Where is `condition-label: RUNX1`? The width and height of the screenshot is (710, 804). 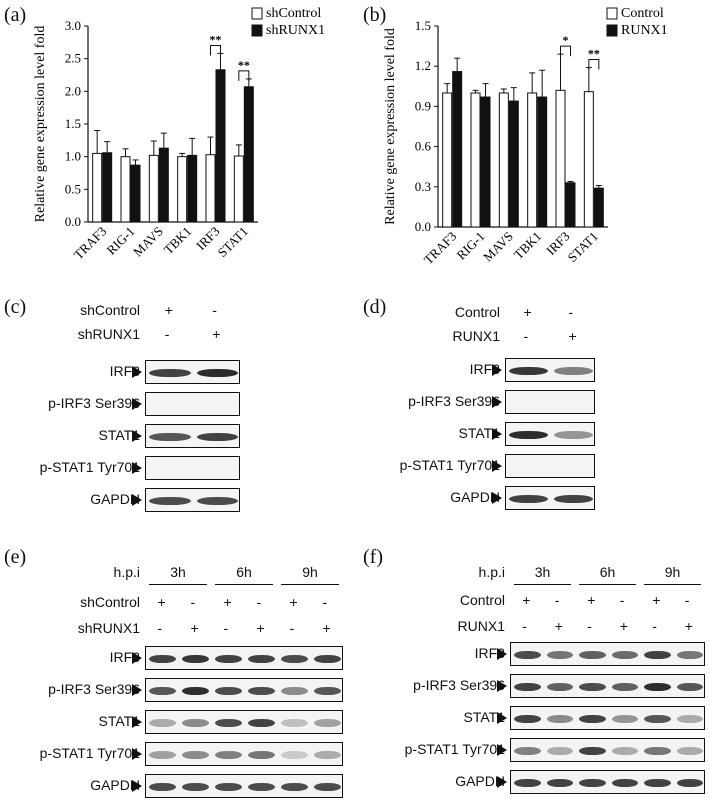 condition-label: RUNX1 is located at coordinates (476, 336).